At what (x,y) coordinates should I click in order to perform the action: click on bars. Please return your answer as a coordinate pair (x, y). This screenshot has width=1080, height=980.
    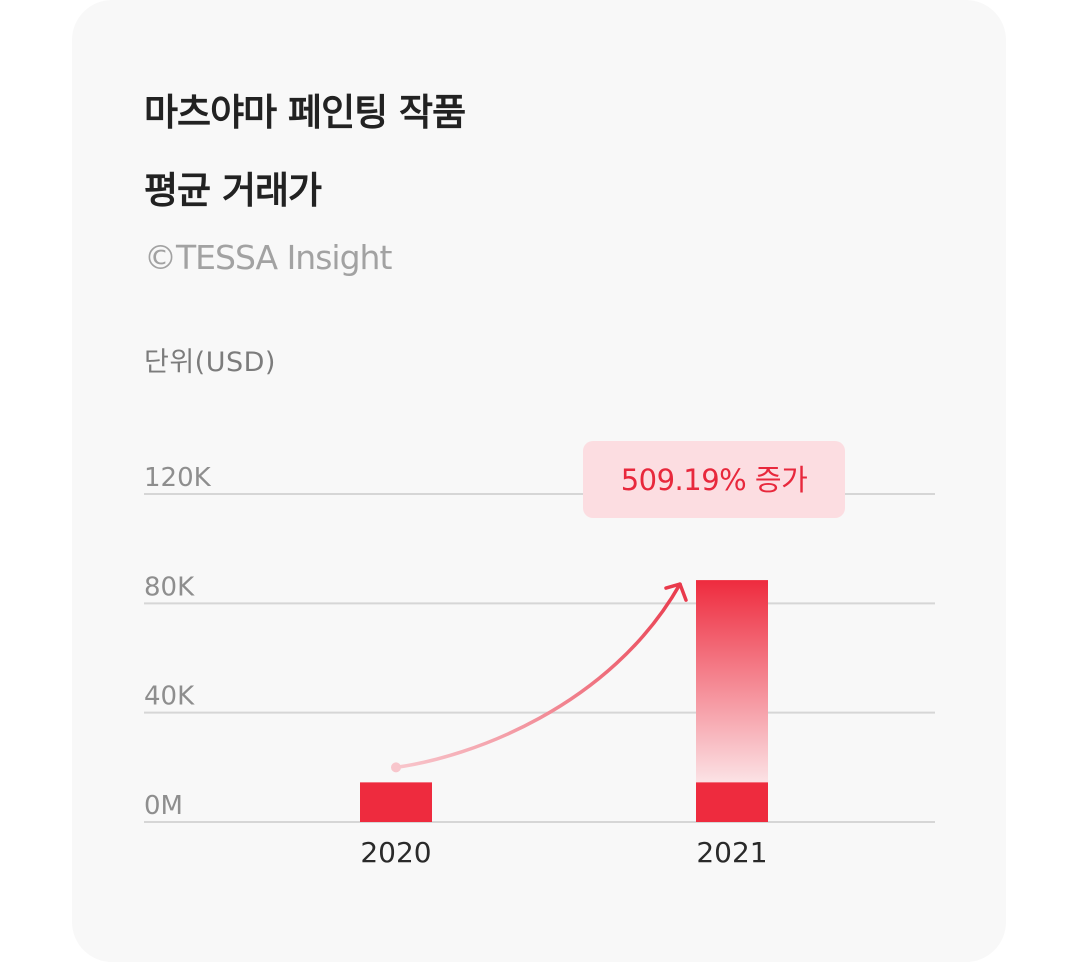
    Looking at the image, I should click on (564, 701).